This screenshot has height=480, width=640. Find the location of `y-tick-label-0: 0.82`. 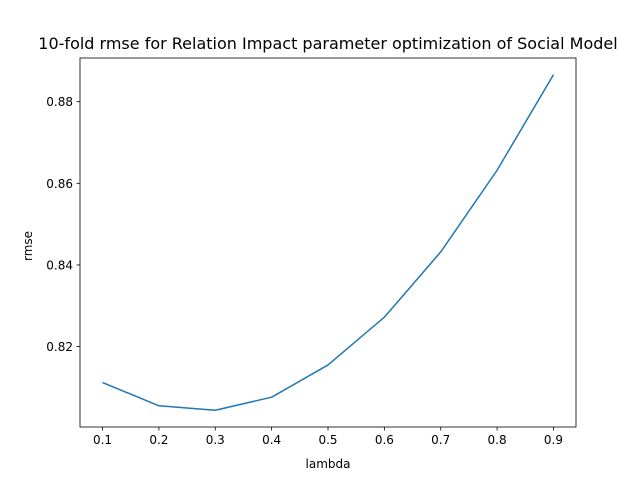

y-tick-label-0: 0.82 is located at coordinates (59, 347).